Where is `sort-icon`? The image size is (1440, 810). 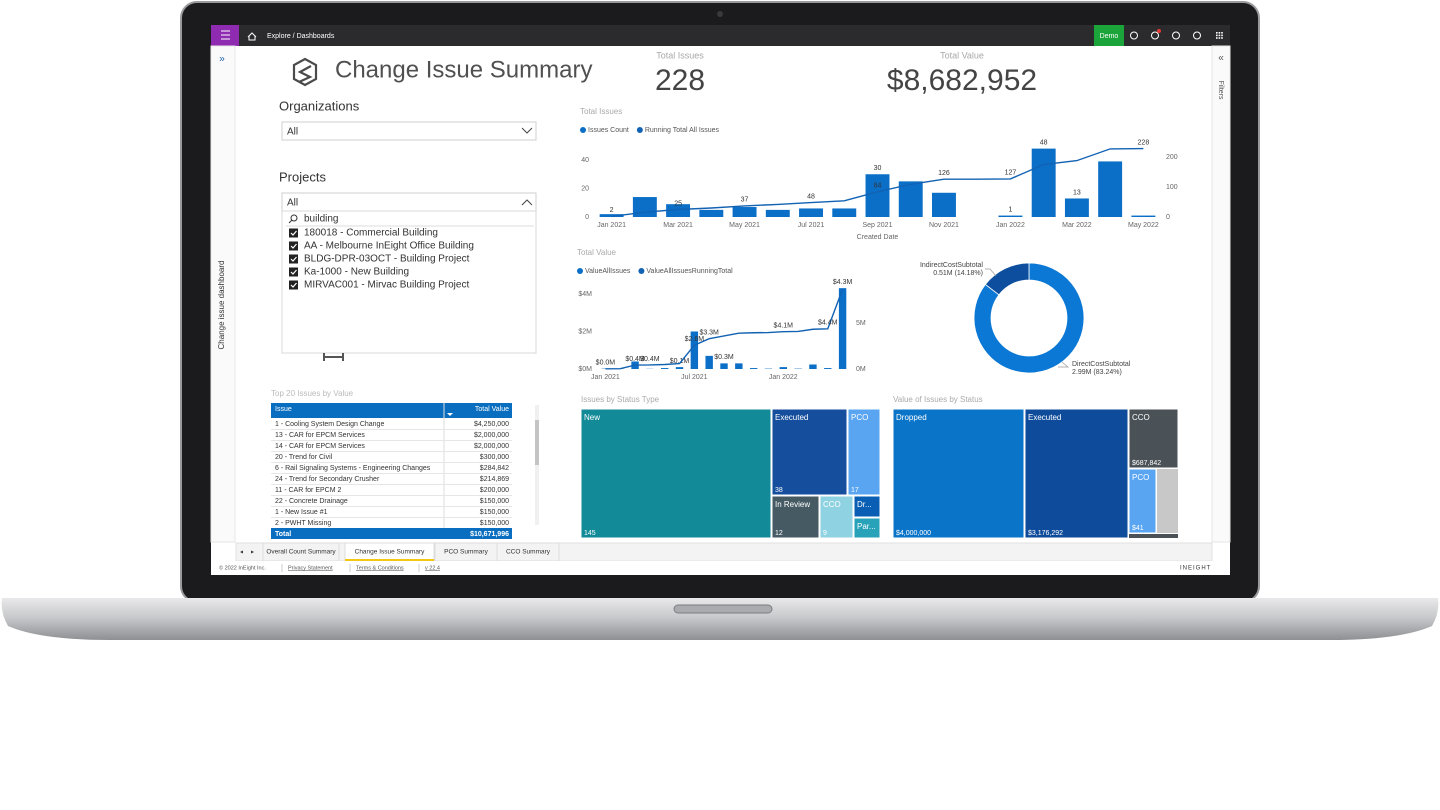
sort-icon is located at coordinates (450, 414).